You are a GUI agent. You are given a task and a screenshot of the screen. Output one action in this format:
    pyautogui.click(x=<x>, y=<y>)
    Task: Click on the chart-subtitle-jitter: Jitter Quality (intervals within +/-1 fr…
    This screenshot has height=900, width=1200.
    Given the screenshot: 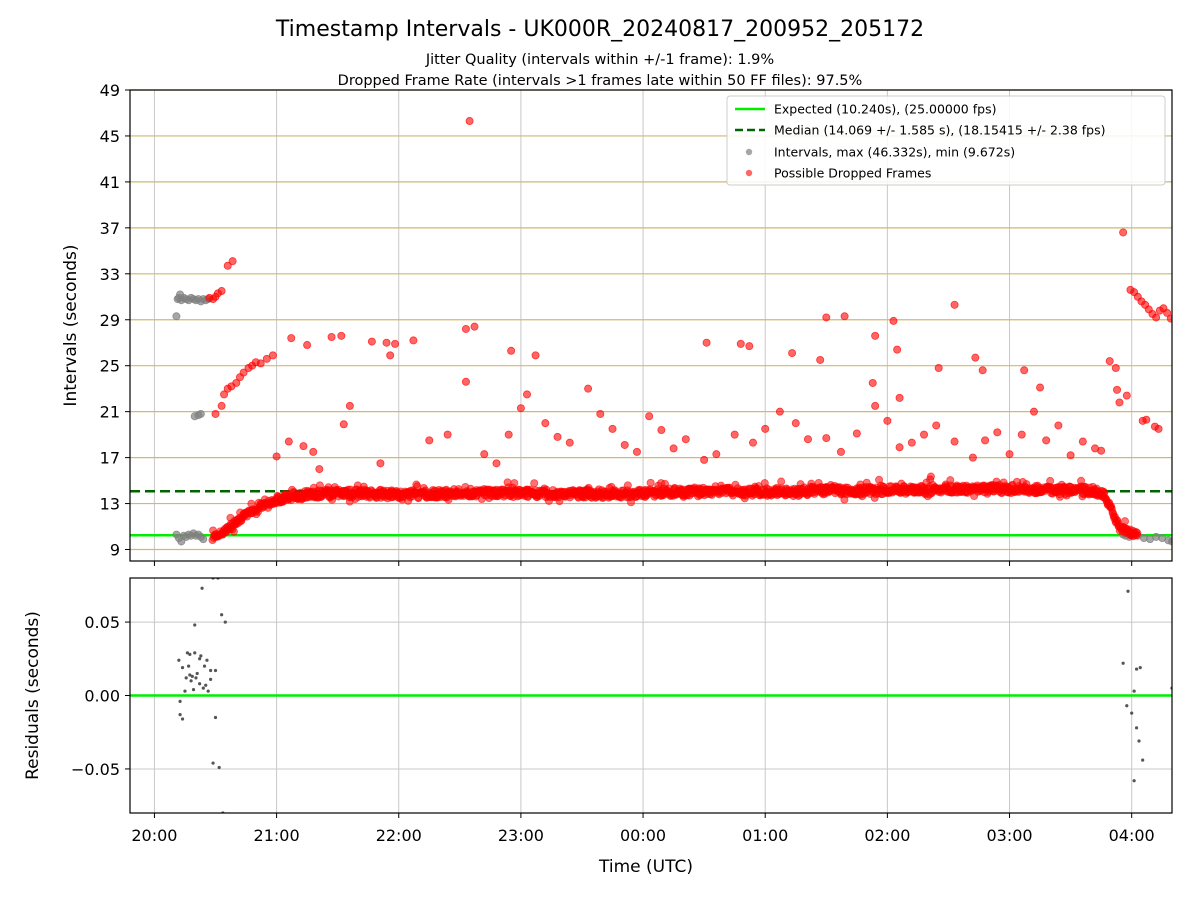 What is the action you would take?
    pyautogui.click(x=599, y=60)
    